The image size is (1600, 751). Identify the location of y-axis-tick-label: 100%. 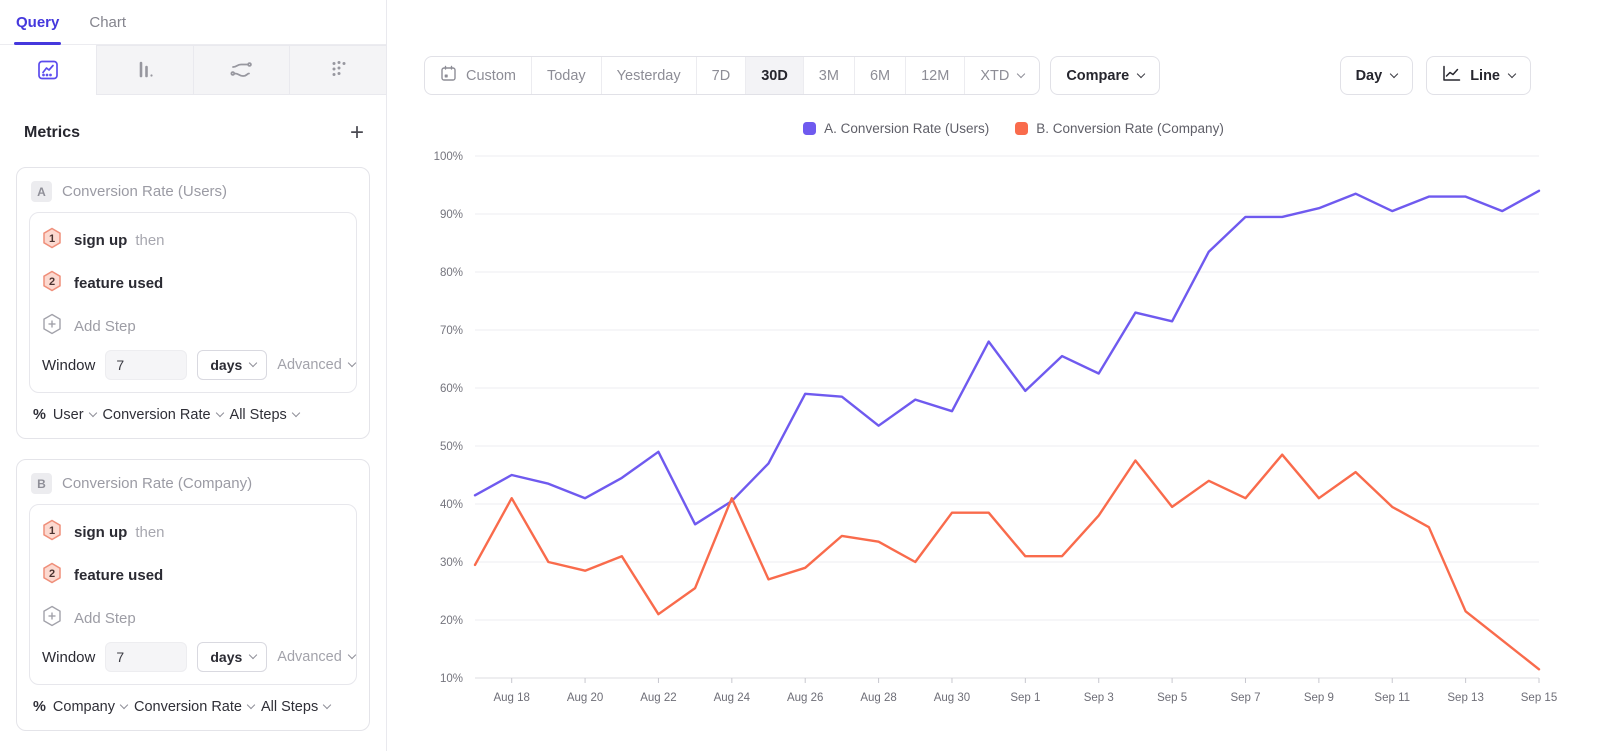
(448, 157).